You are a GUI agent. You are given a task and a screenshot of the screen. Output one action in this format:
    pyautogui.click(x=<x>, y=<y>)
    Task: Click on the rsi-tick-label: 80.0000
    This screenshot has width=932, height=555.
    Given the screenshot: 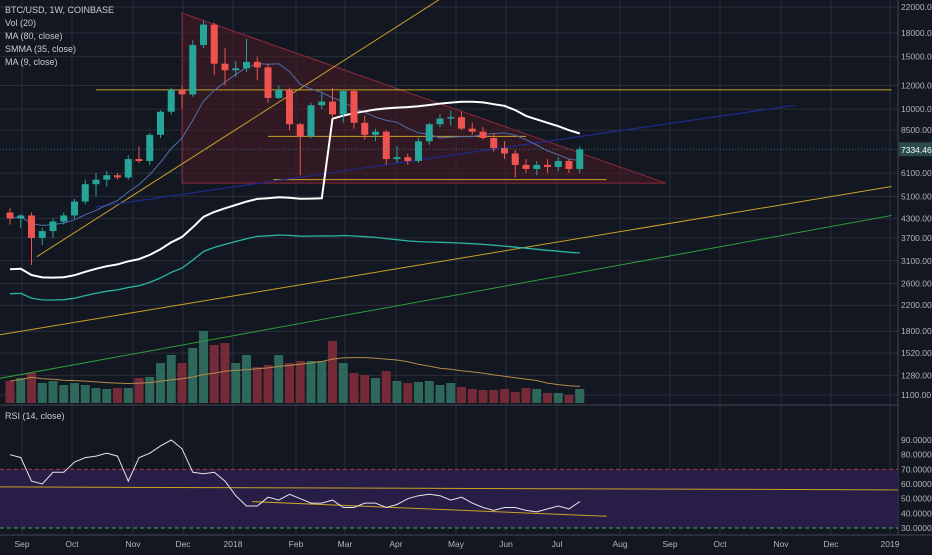 What is the action you would take?
    pyautogui.click(x=916, y=455)
    